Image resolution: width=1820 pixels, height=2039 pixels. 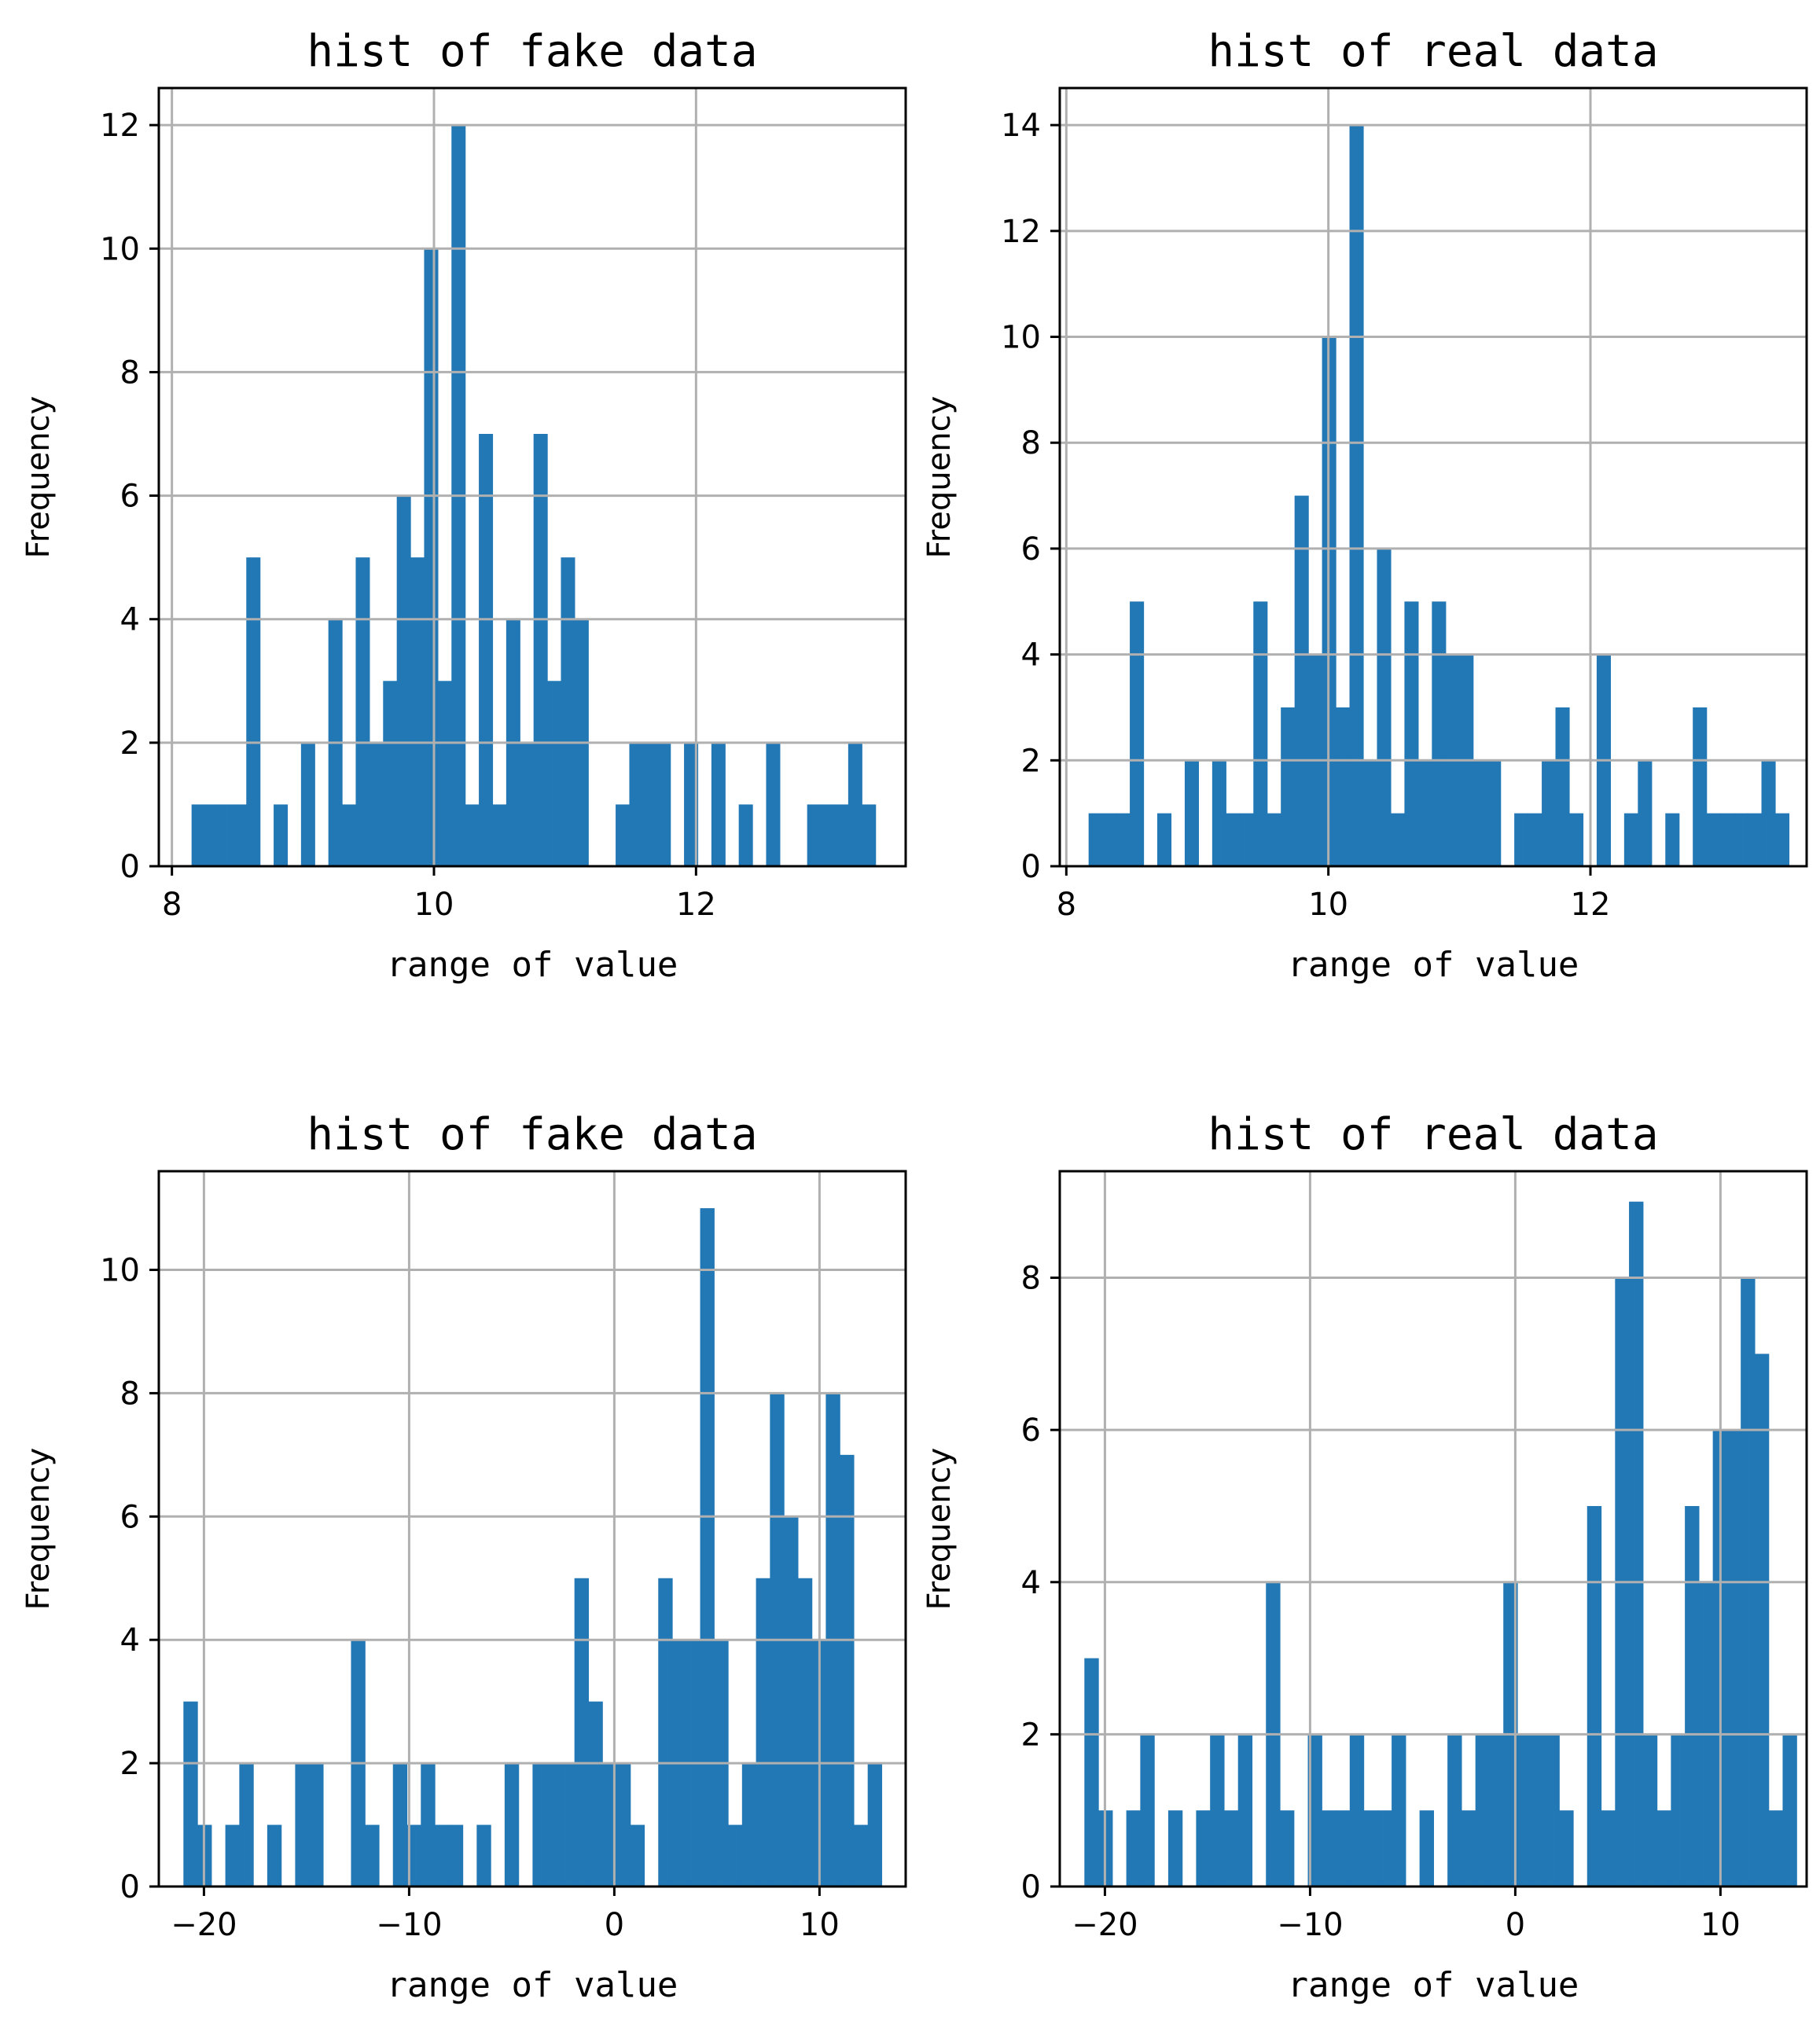 What do you see at coordinates (1031, 1735) in the screenshot?
I see `y-tick-label: 2` at bounding box center [1031, 1735].